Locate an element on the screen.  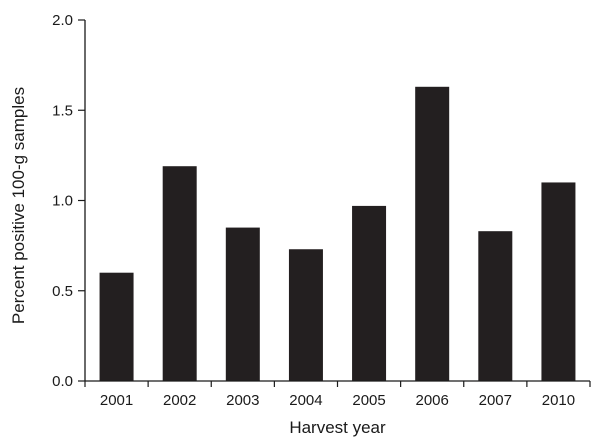
x-tick-label-2010: 2010 is located at coordinates (558, 400).